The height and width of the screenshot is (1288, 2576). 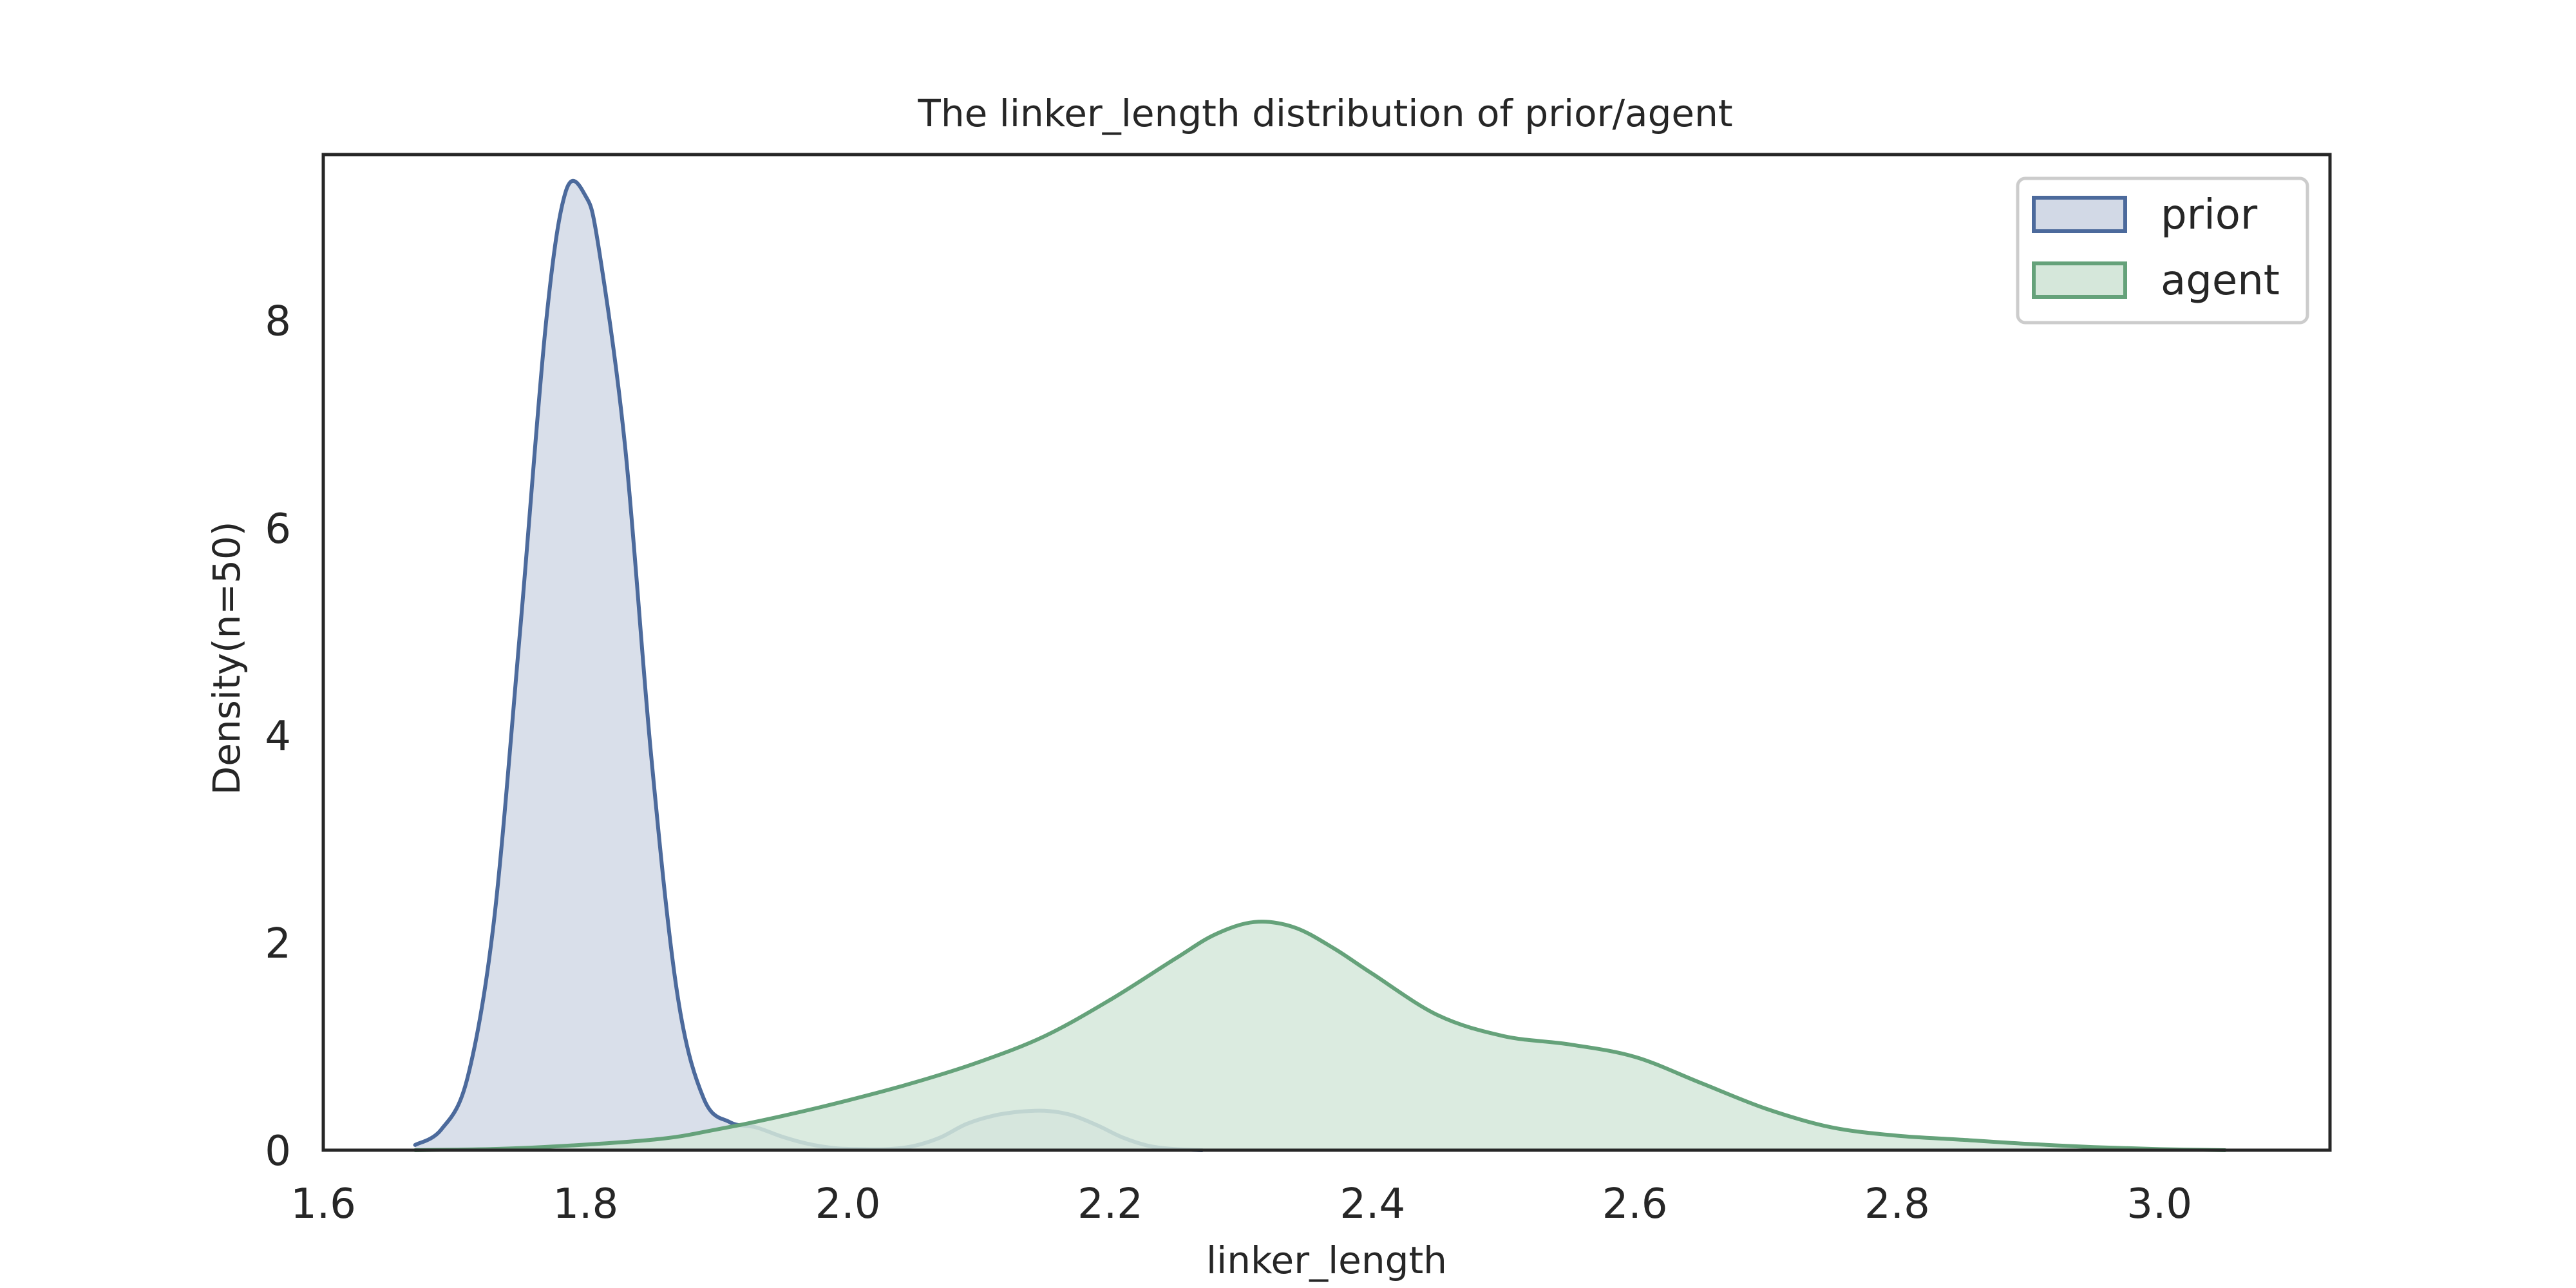 I want to click on series-agent-area, so click(x=1320, y=1036).